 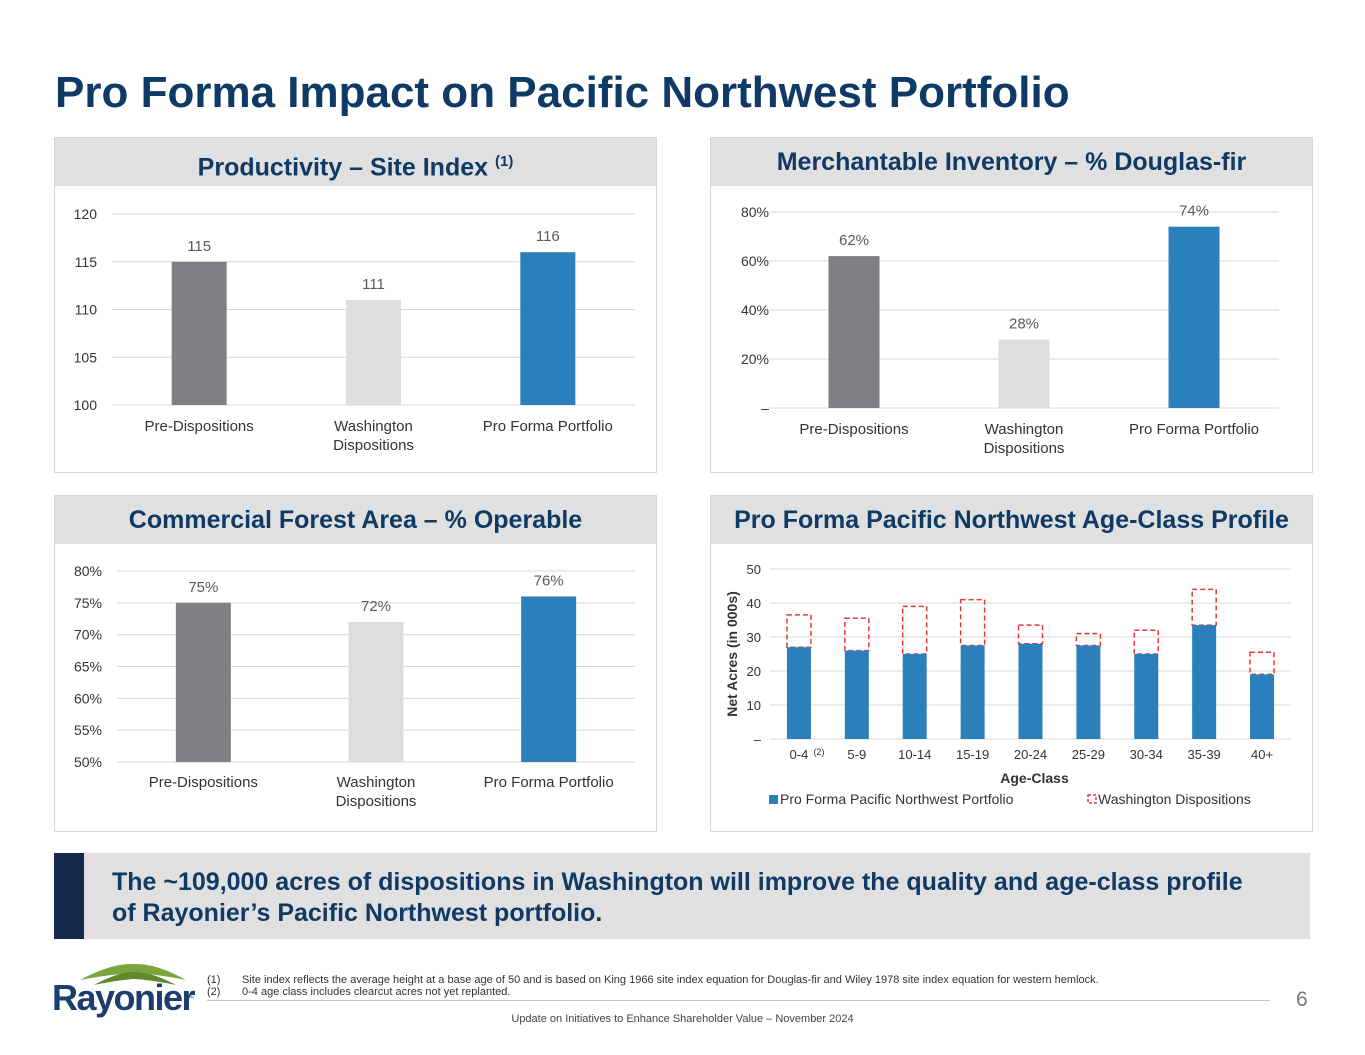 I want to click on data-label: 111, so click(x=373, y=284).